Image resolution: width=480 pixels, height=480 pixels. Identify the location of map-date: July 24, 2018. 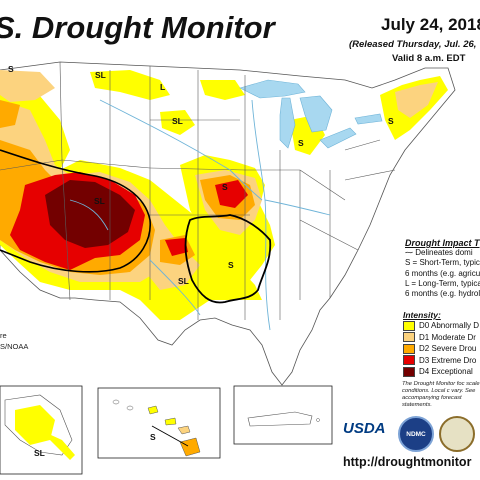
(430, 24).